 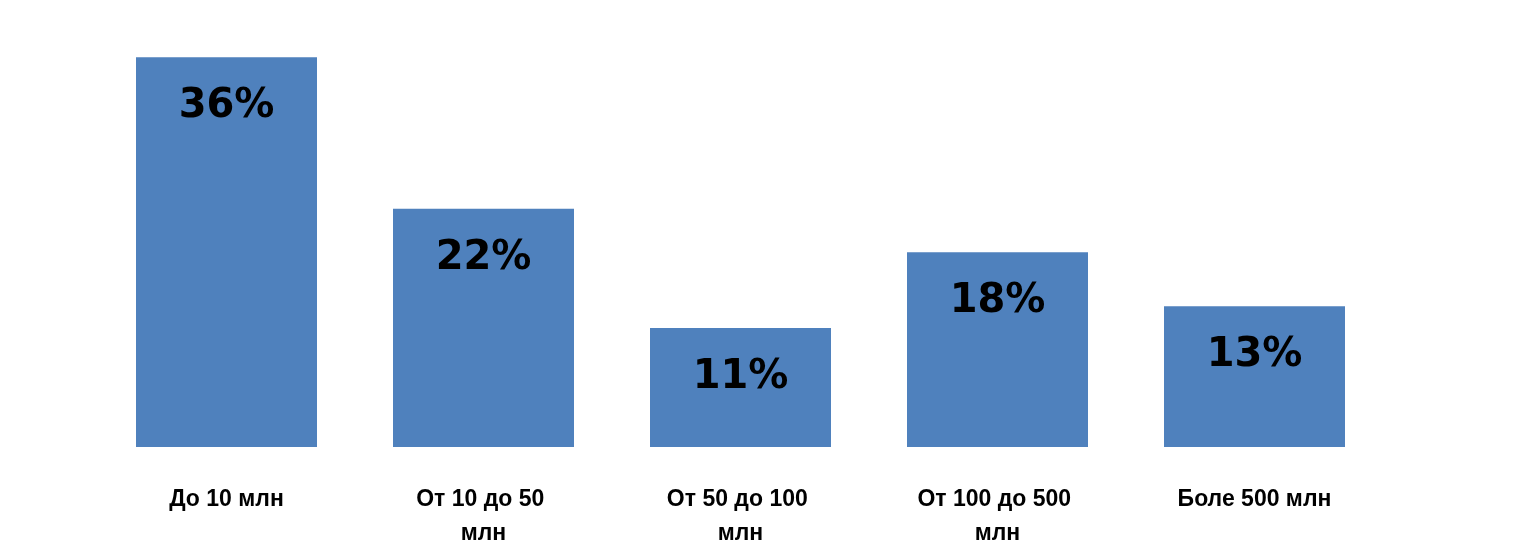 I want to click on x-tick-label: От 50 до 100 млн, so click(x=740, y=515).